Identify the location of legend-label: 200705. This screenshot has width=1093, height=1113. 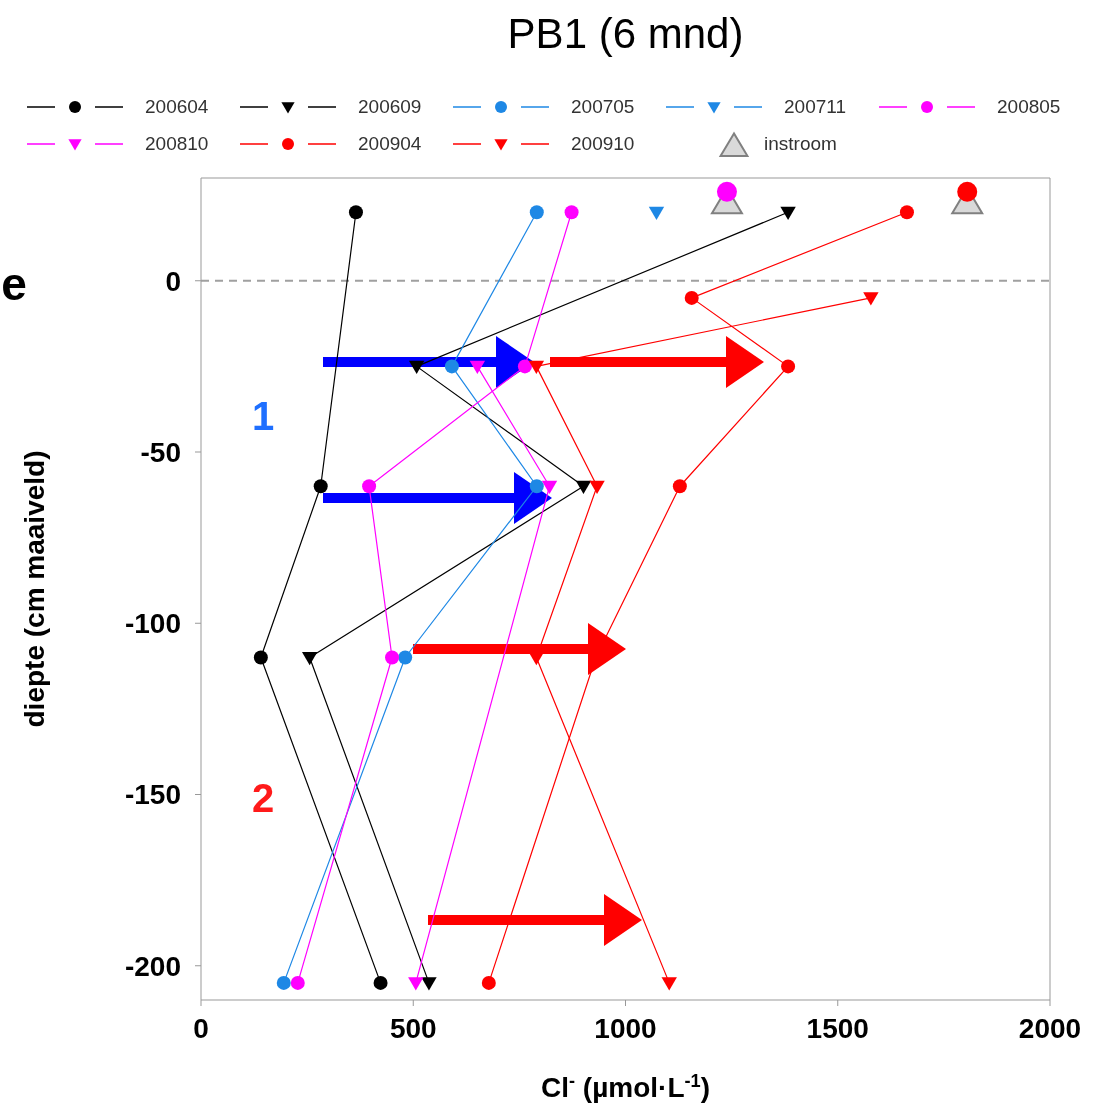
(603, 106).